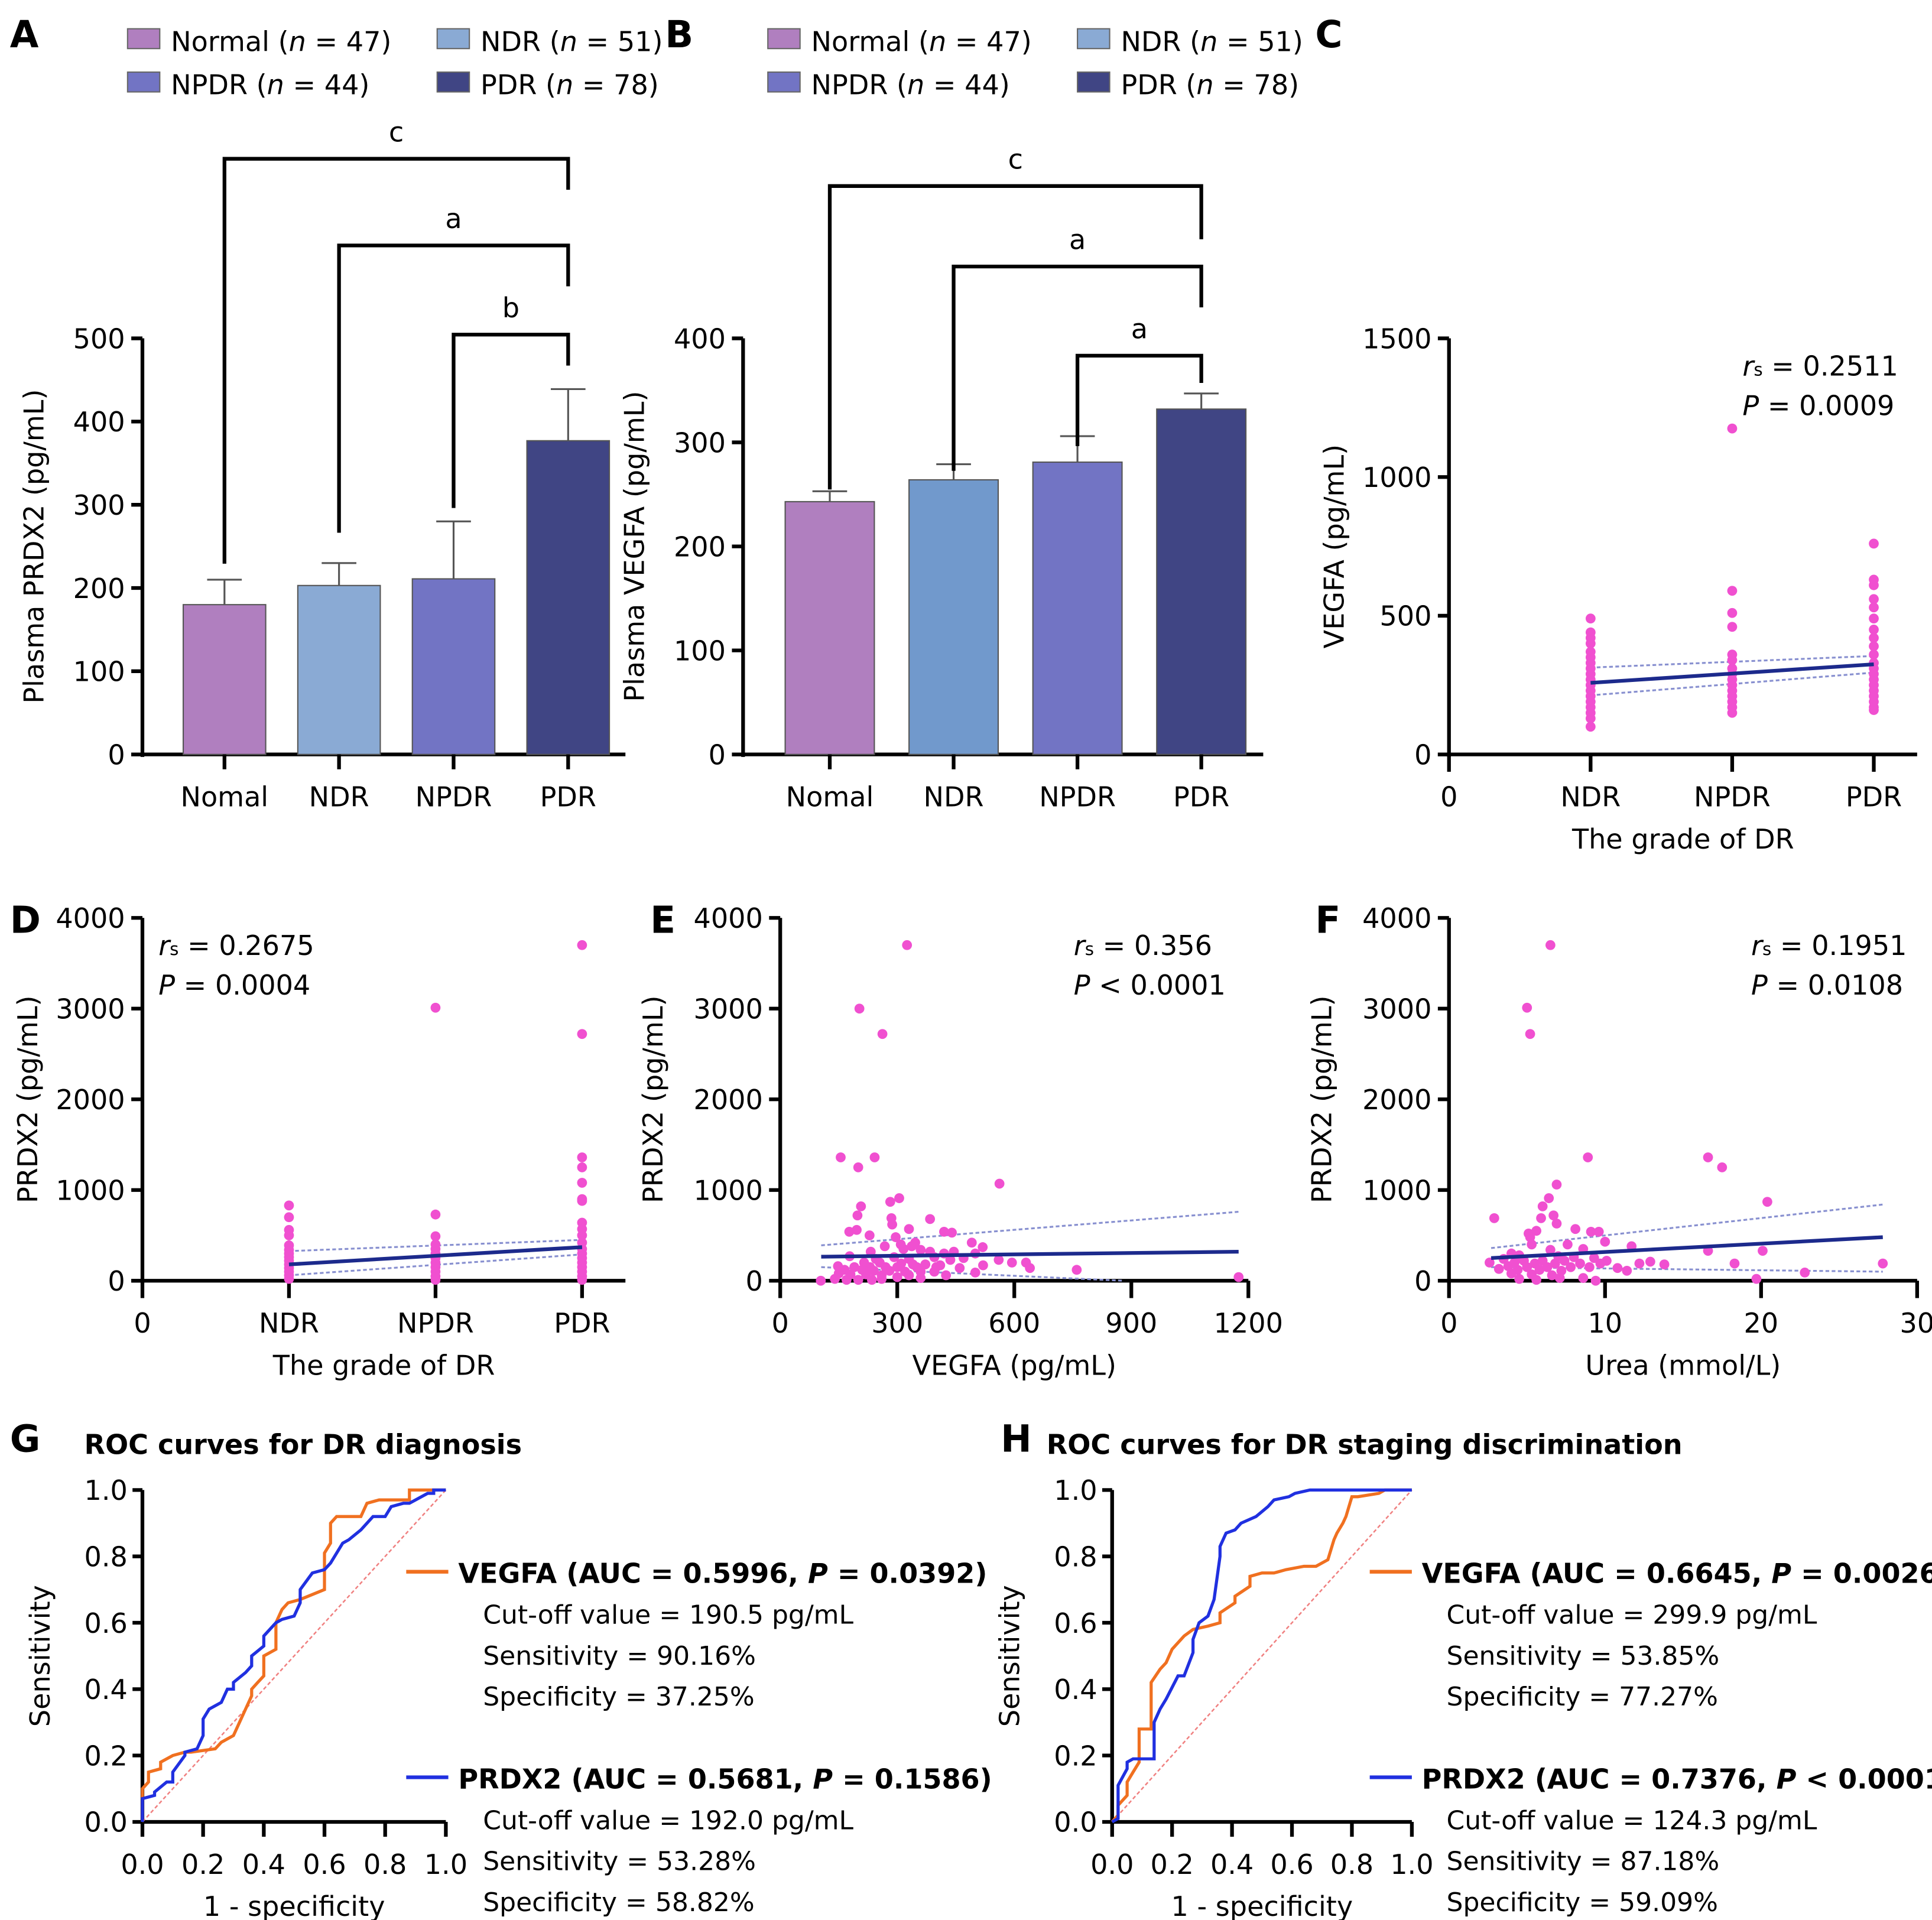 Image resolution: width=1932 pixels, height=1920 pixels. What do you see at coordinates (1632, 1615) in the screenshot?
I see `roc-metric: Cut-off value = 299.9 pg/mL` at bounding box center [1632, 1615].